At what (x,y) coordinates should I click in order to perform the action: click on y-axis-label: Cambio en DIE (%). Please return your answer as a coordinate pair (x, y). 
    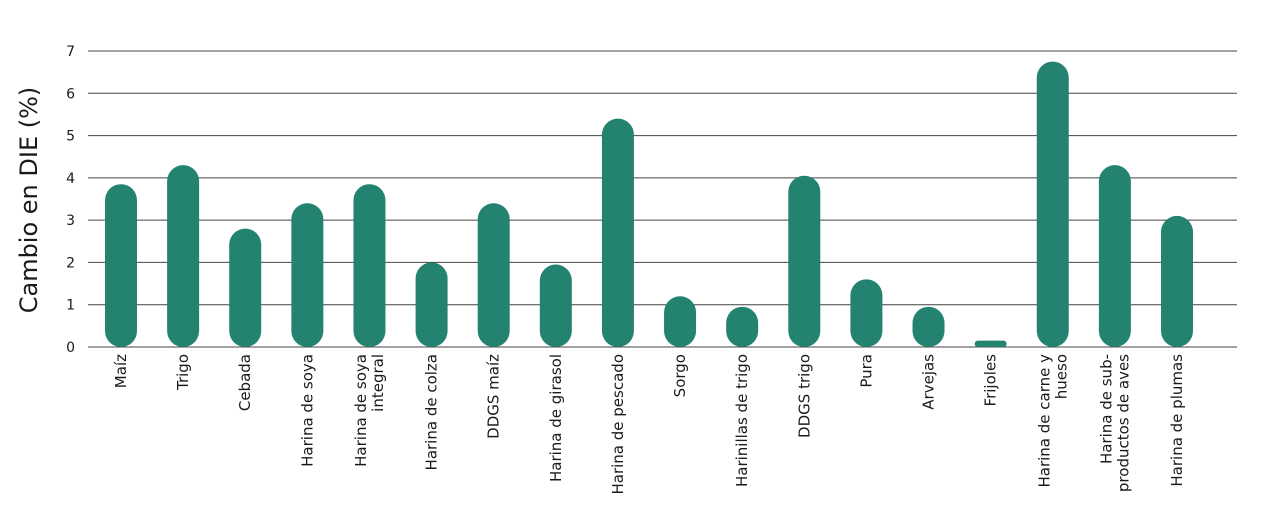
    Looking at the image, I should click on (29, 200).